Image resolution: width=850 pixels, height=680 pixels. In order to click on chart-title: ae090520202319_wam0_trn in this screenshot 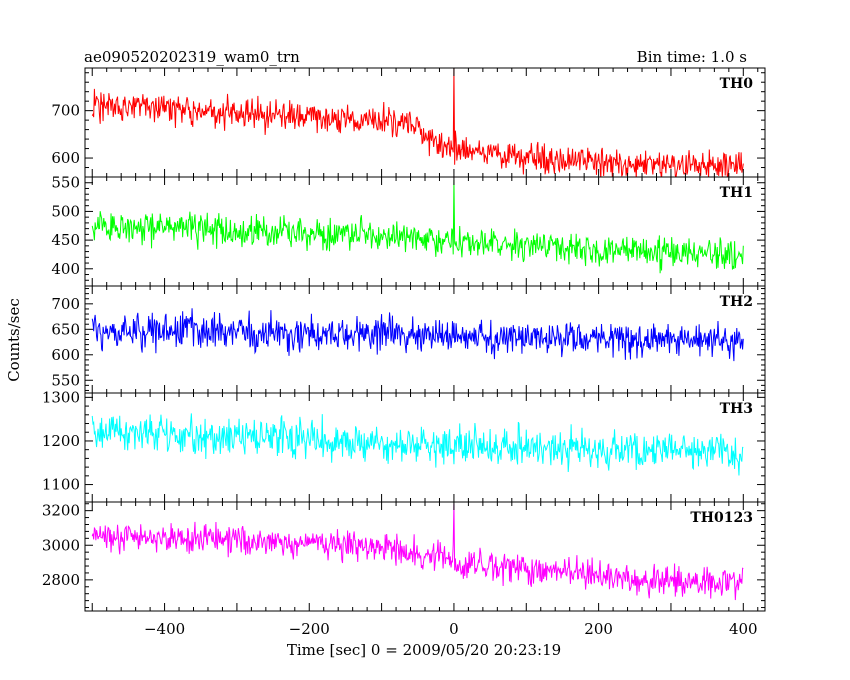, I will do `click(192, 57)`.